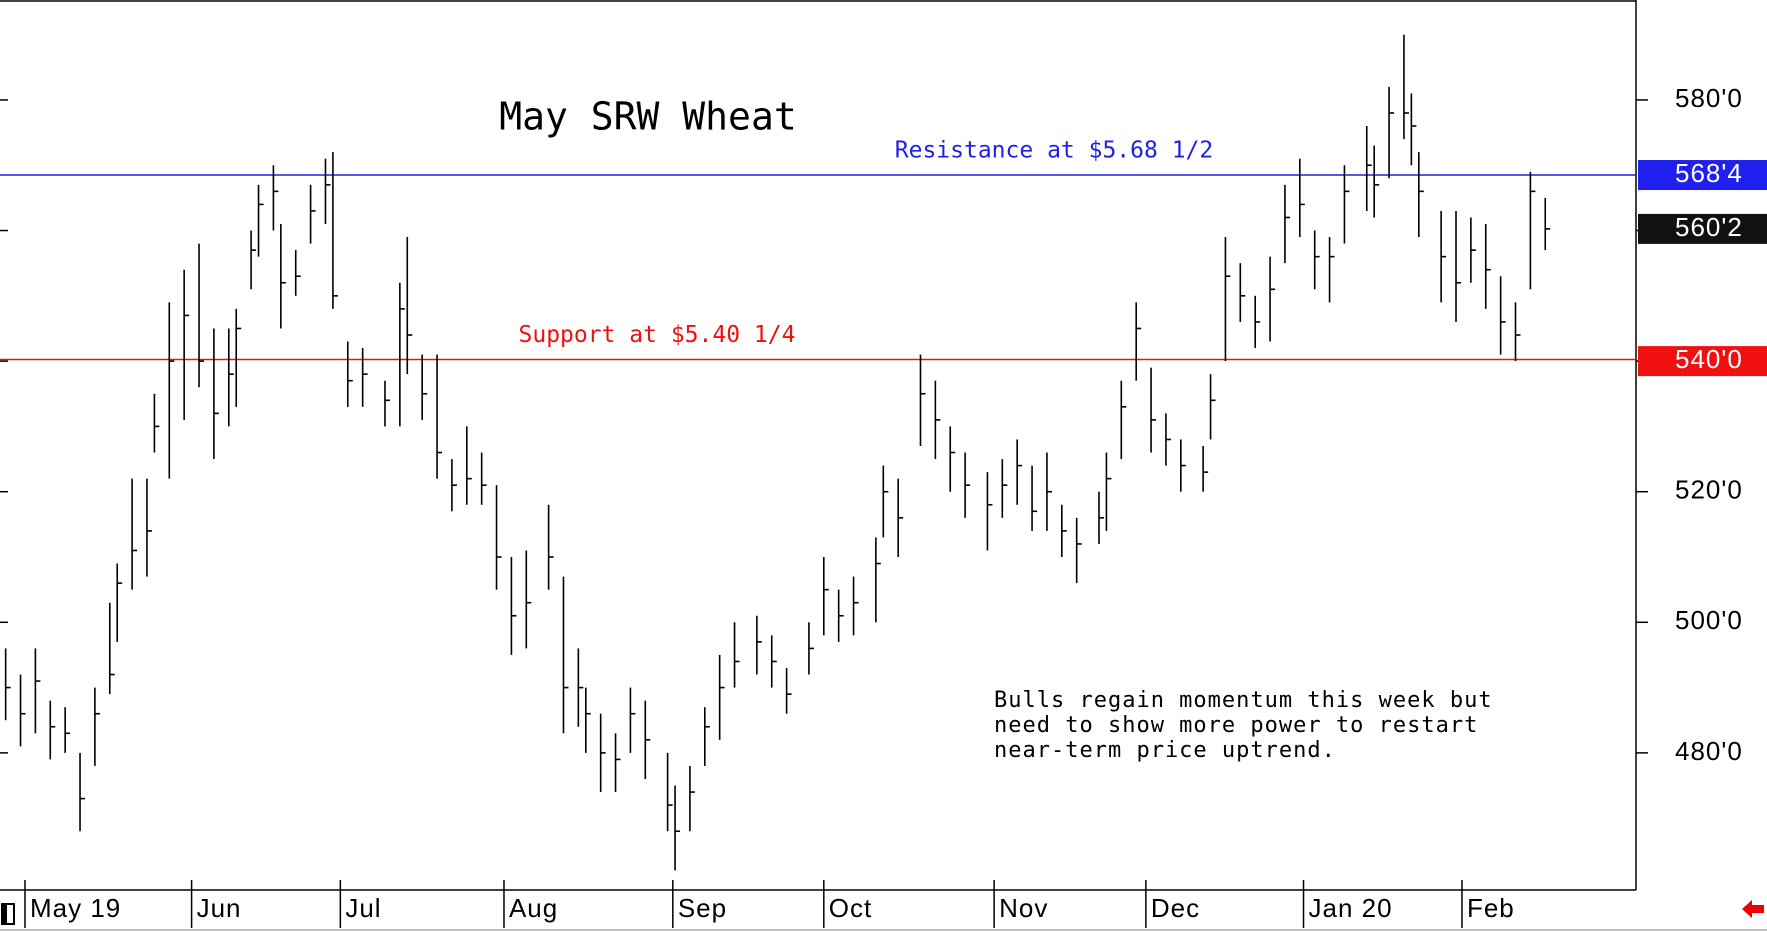  Describe the element at coordinates (702, 908) in the screenshot. I see `x-tick-label: Sep` at that location.